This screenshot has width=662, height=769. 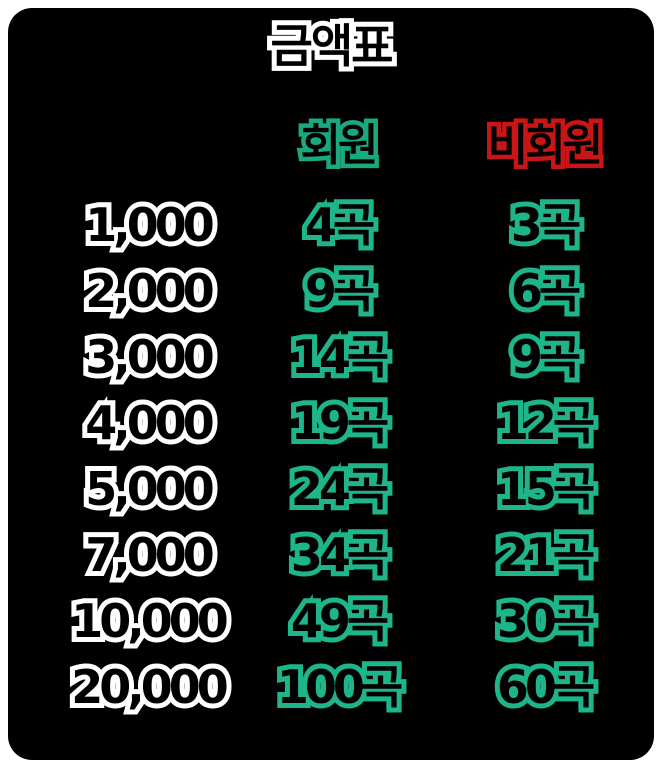 What do you see at coordinates (340, 489) in the screenshot?
I see `member-songs-cell: 24곡` at bounding box center [340, 489].